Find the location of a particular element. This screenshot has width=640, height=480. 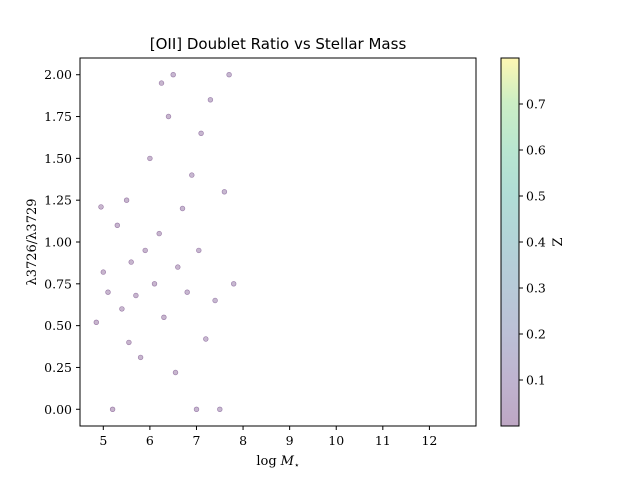

x-axis-label: log M⋆ is located at coordinates (277, 462).